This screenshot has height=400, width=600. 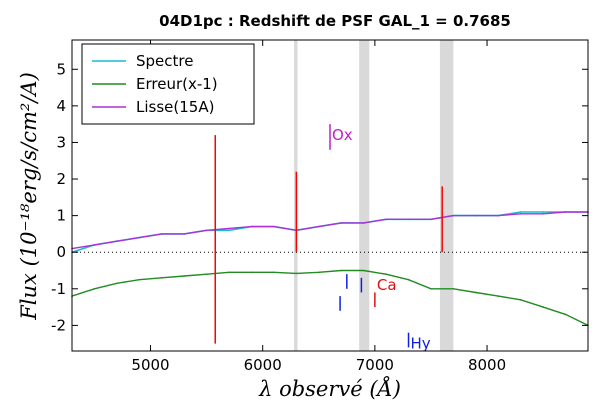 I want to click on annotation-label-1: Ca, so click(x=387, y=285).